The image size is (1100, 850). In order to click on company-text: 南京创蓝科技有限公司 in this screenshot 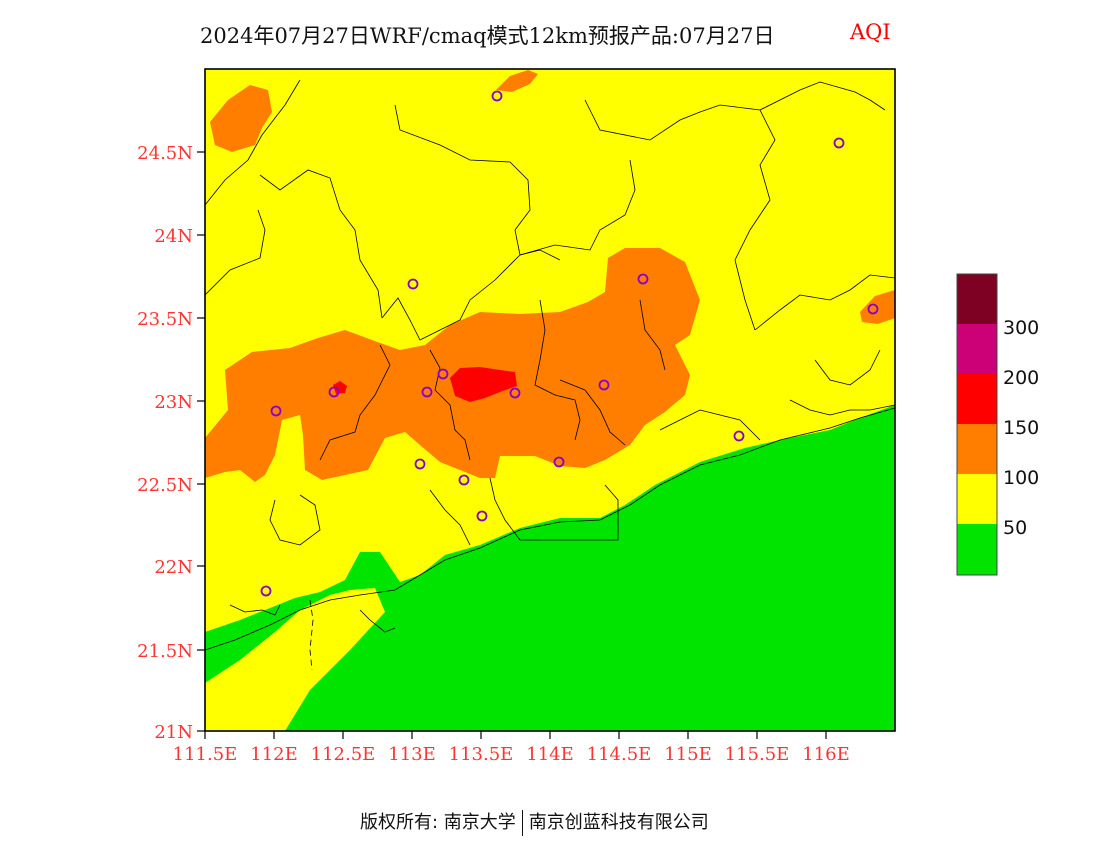, I will do `click(618, 822)`.